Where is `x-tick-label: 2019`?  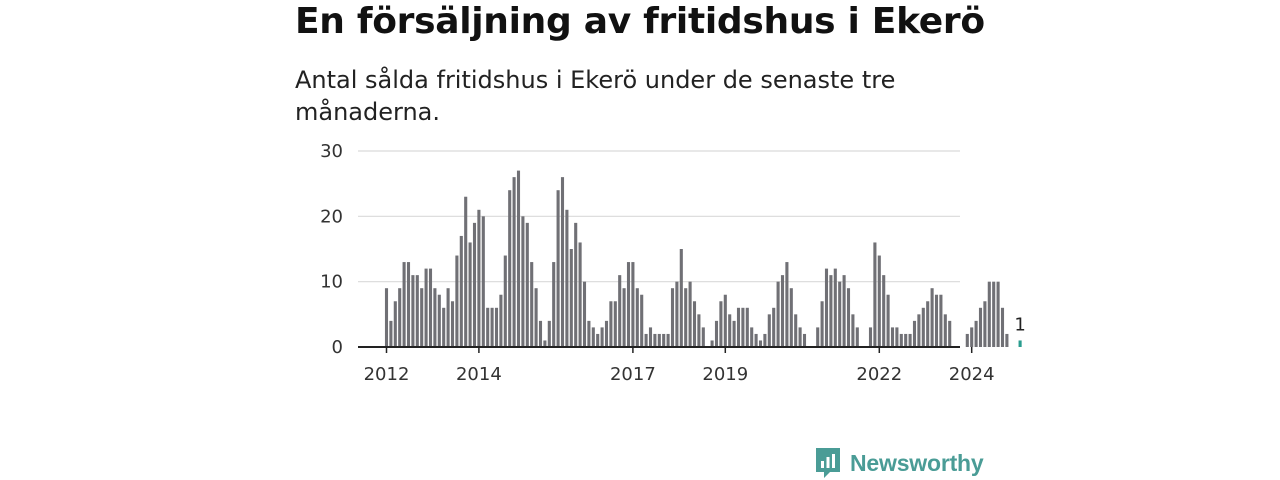 x-tick-label: 2019 is located at coordinates (725, 374).